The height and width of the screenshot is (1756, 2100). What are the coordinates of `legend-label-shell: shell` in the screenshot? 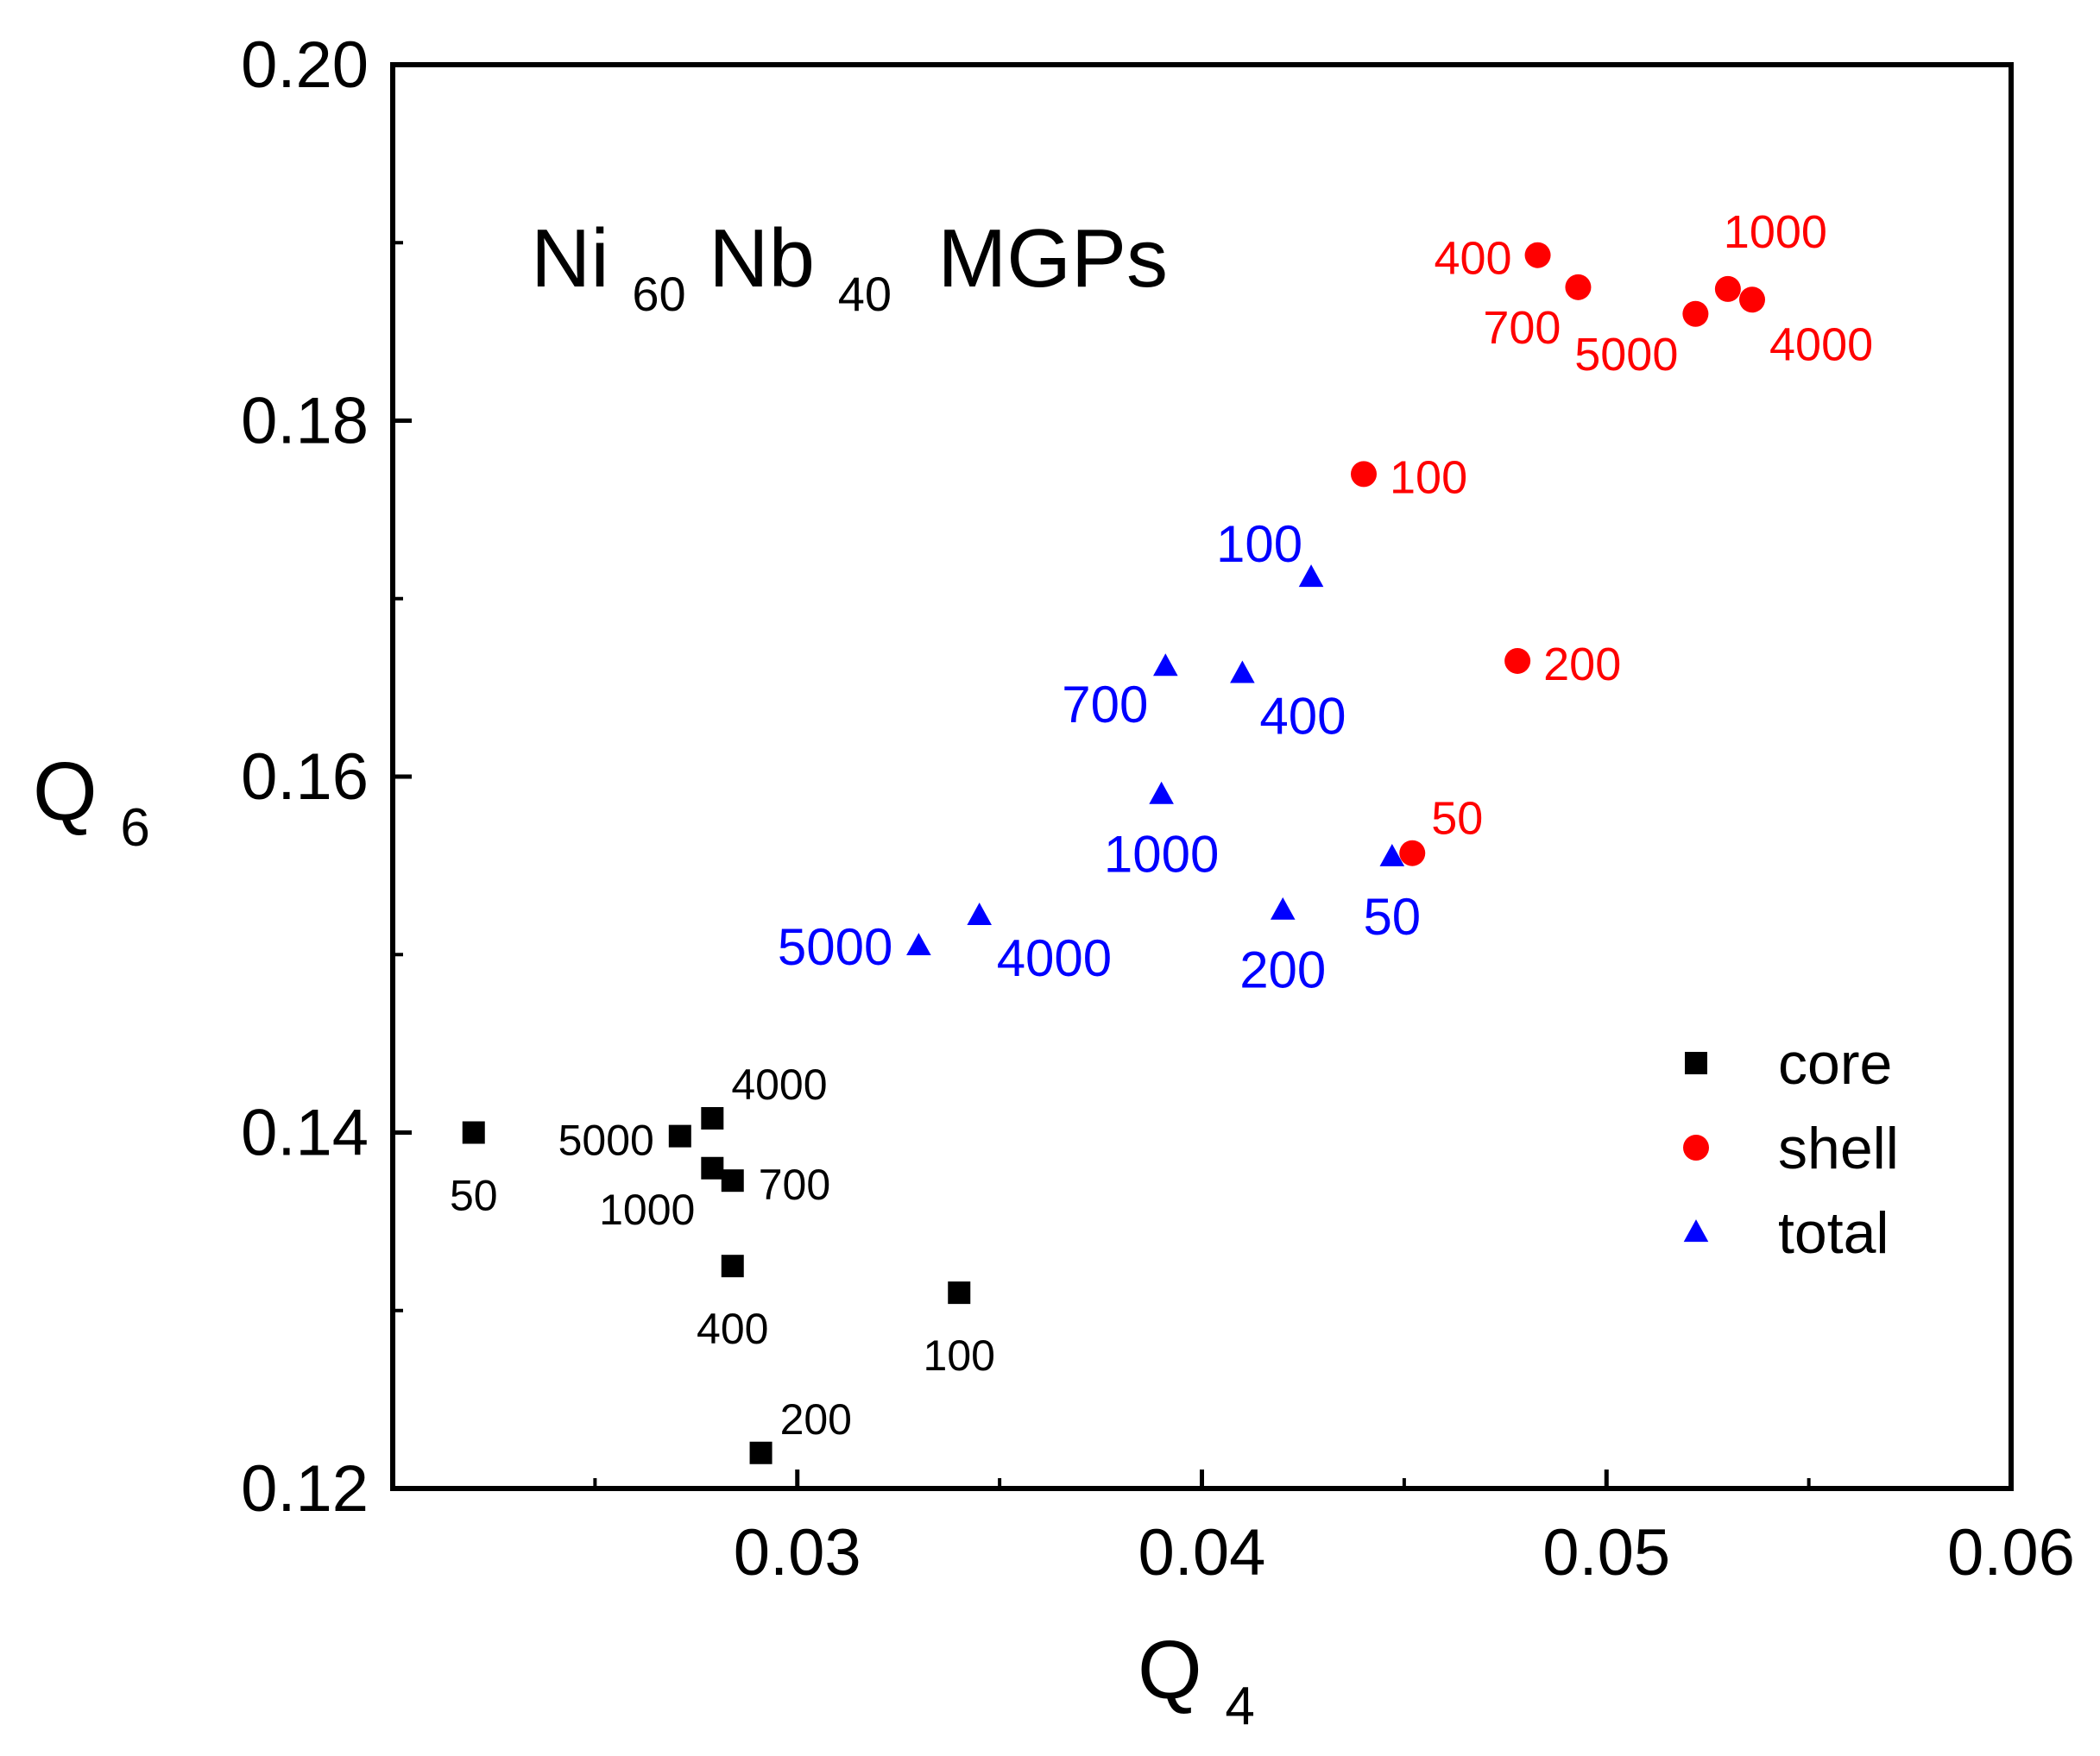 It's located at (1839, 1148).